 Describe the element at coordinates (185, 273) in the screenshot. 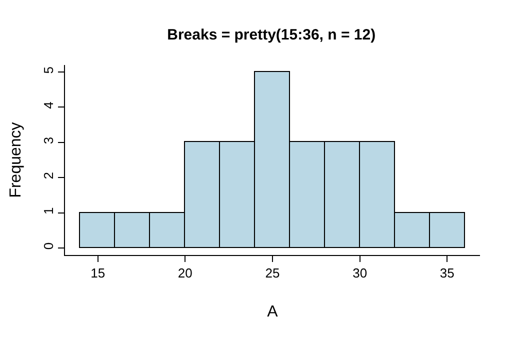

I see `x-tick-label: 20` at that location.